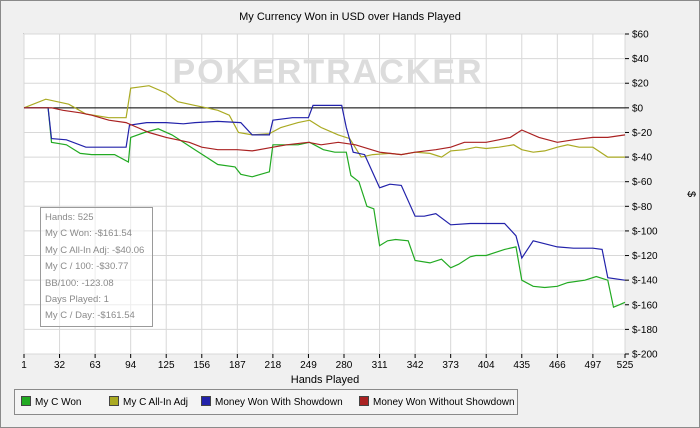 The width and height of the screenshot is (700, 428). What do you see at coordinates (642, 182) in the screenshot?
I see `y-tick-label: $-60` at bounding box center [642, 182].